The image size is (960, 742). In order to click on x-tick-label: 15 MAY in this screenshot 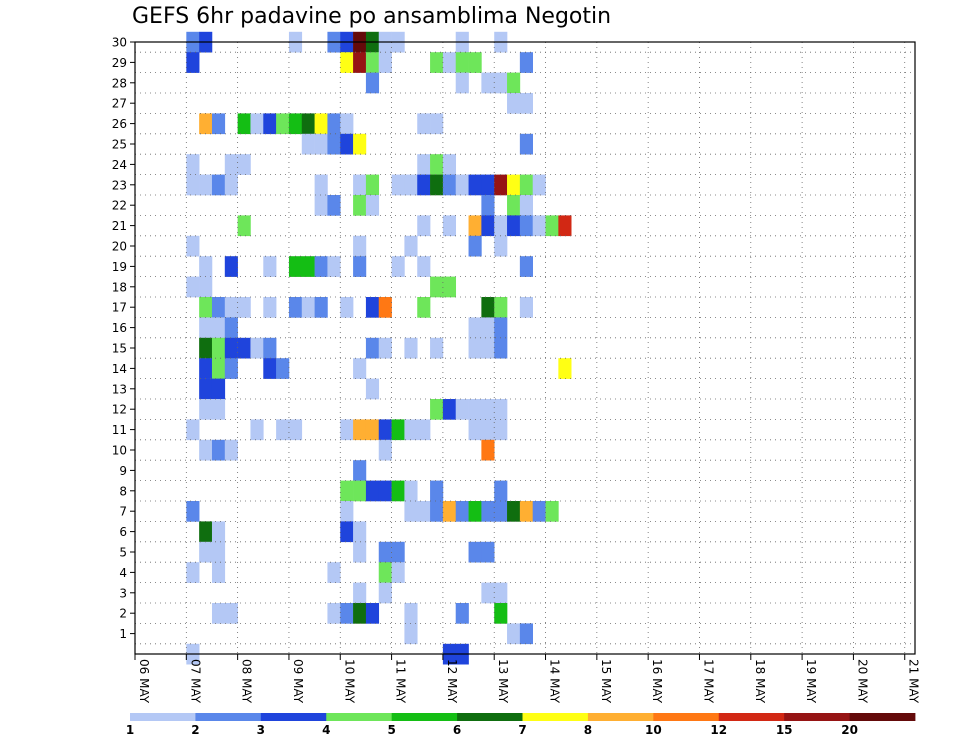, I will do `click(606, 681)`.